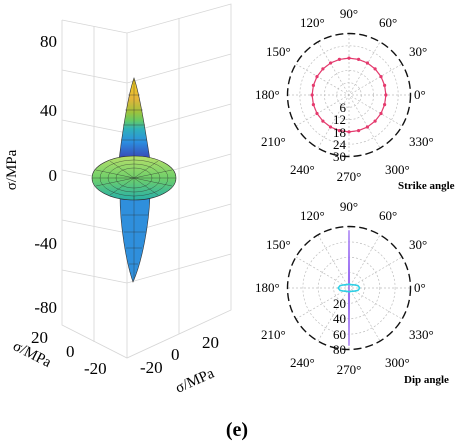 This screenshot has height=445, width=474. What do you see at coordinates (302, 362) in the screenshot?
I see `dip-angle-tick: 240°` at bounding box center [302, 362].